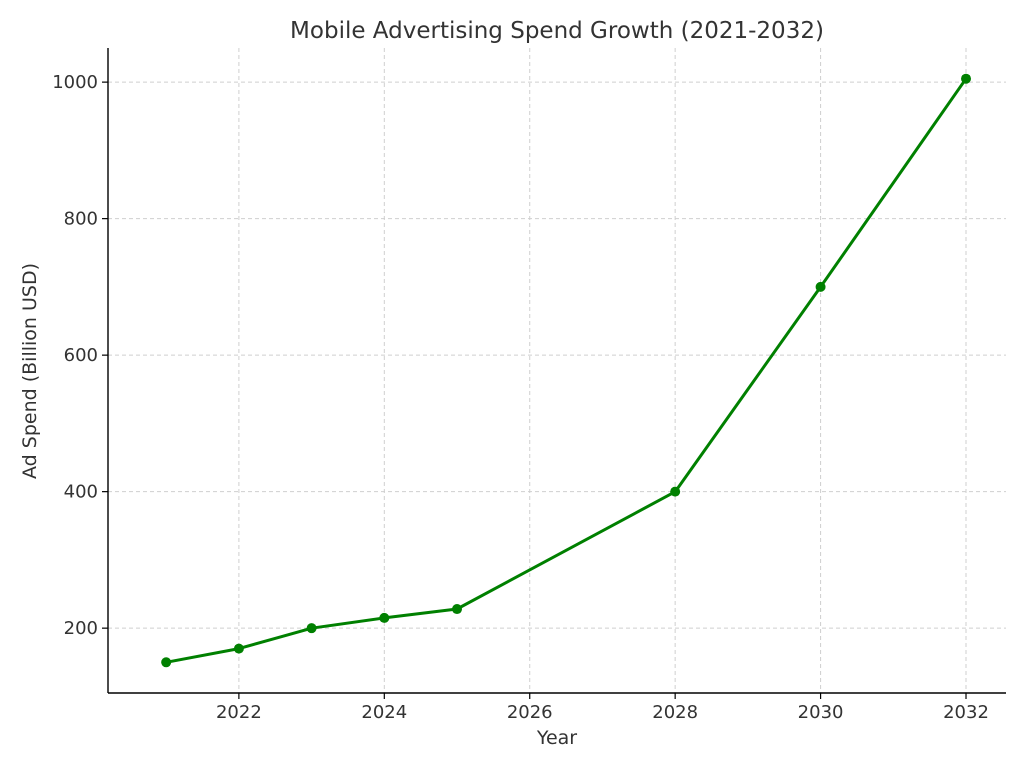  What do you see at coordinates (81, 628) in the screenshot?
I see `y-tick-label: 200` at bounding box center [81, 628].